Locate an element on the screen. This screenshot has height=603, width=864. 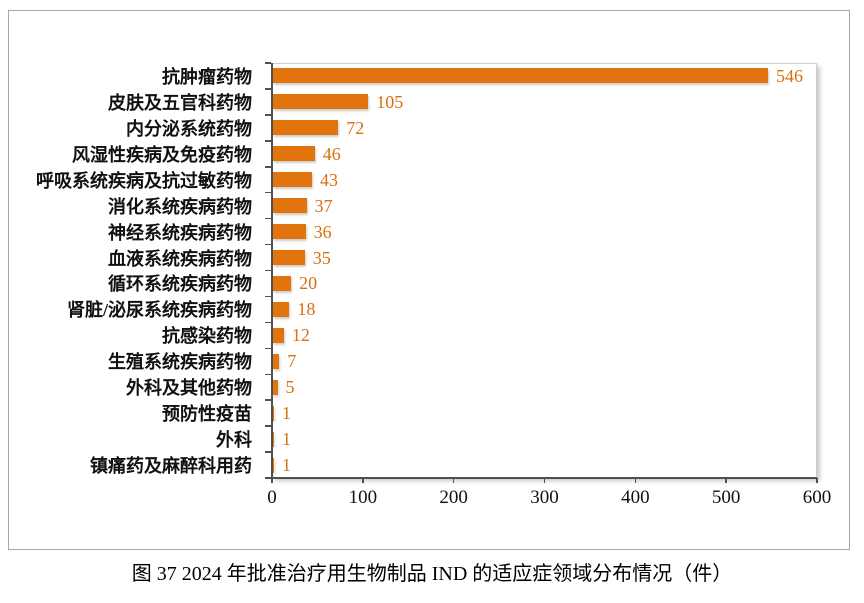
category-label: 内分泌系统药物 is located at coordinates (189, 128).